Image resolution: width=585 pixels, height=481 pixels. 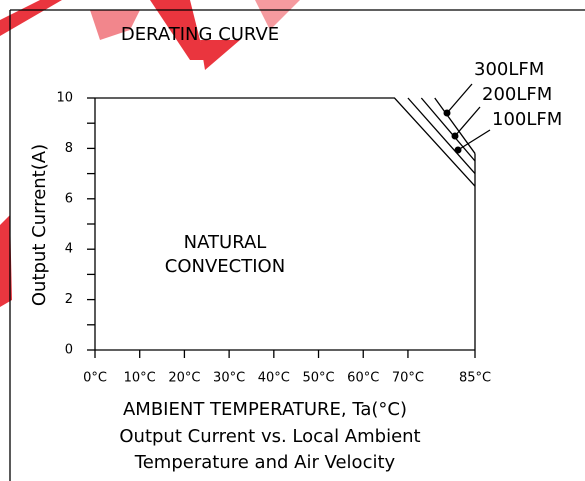 I want to click on series-label-line: NATURAL, so click(x=225, y=242).